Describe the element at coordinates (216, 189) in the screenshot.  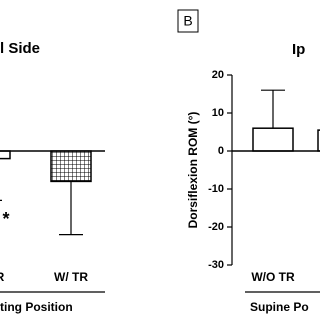
I see `y-tick-label: -10` at that location.